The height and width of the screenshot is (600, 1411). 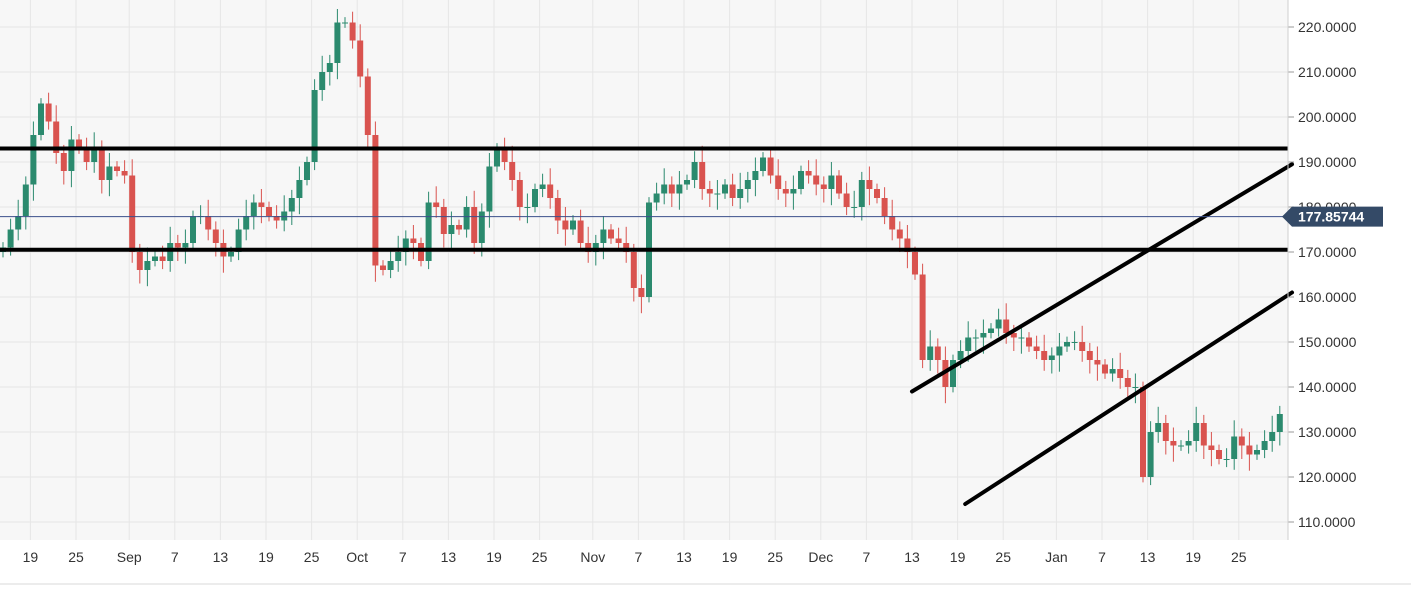 What do you see at coordinates (1332, 216) in the screenshot?
I see `current-price-label-bg` at bounding box center [1332, 216].